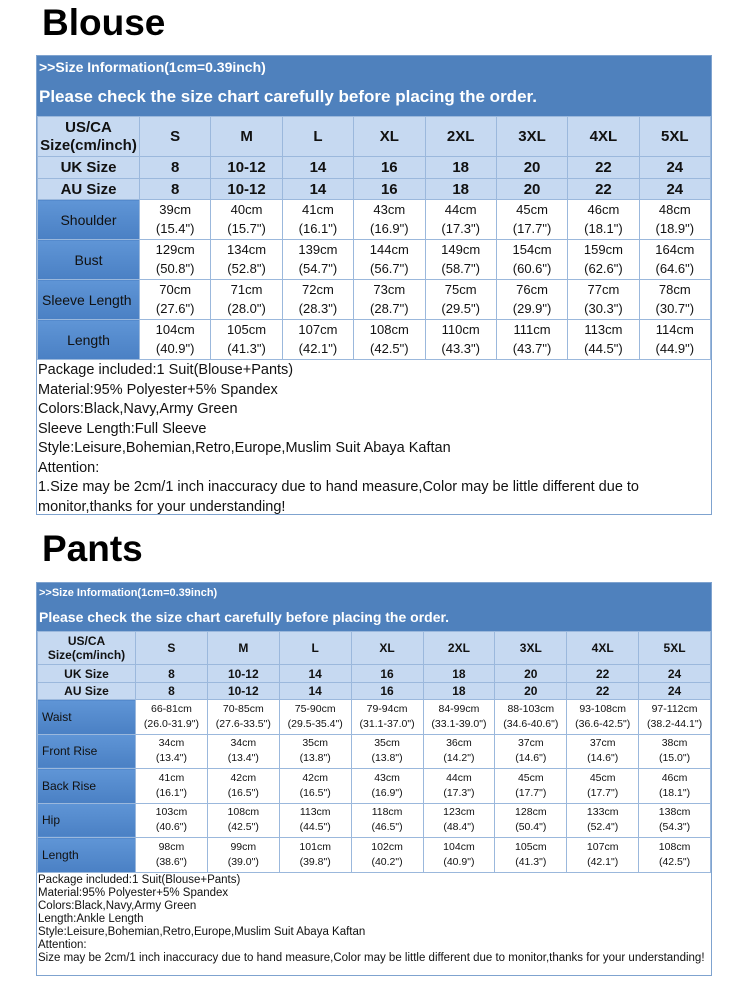 This screenshot has width=750, height=1000. What do you see at coordinates (603, 268) in the screenshot?
I see `inch-value: (62.6")` at bounding box center [603, 268].